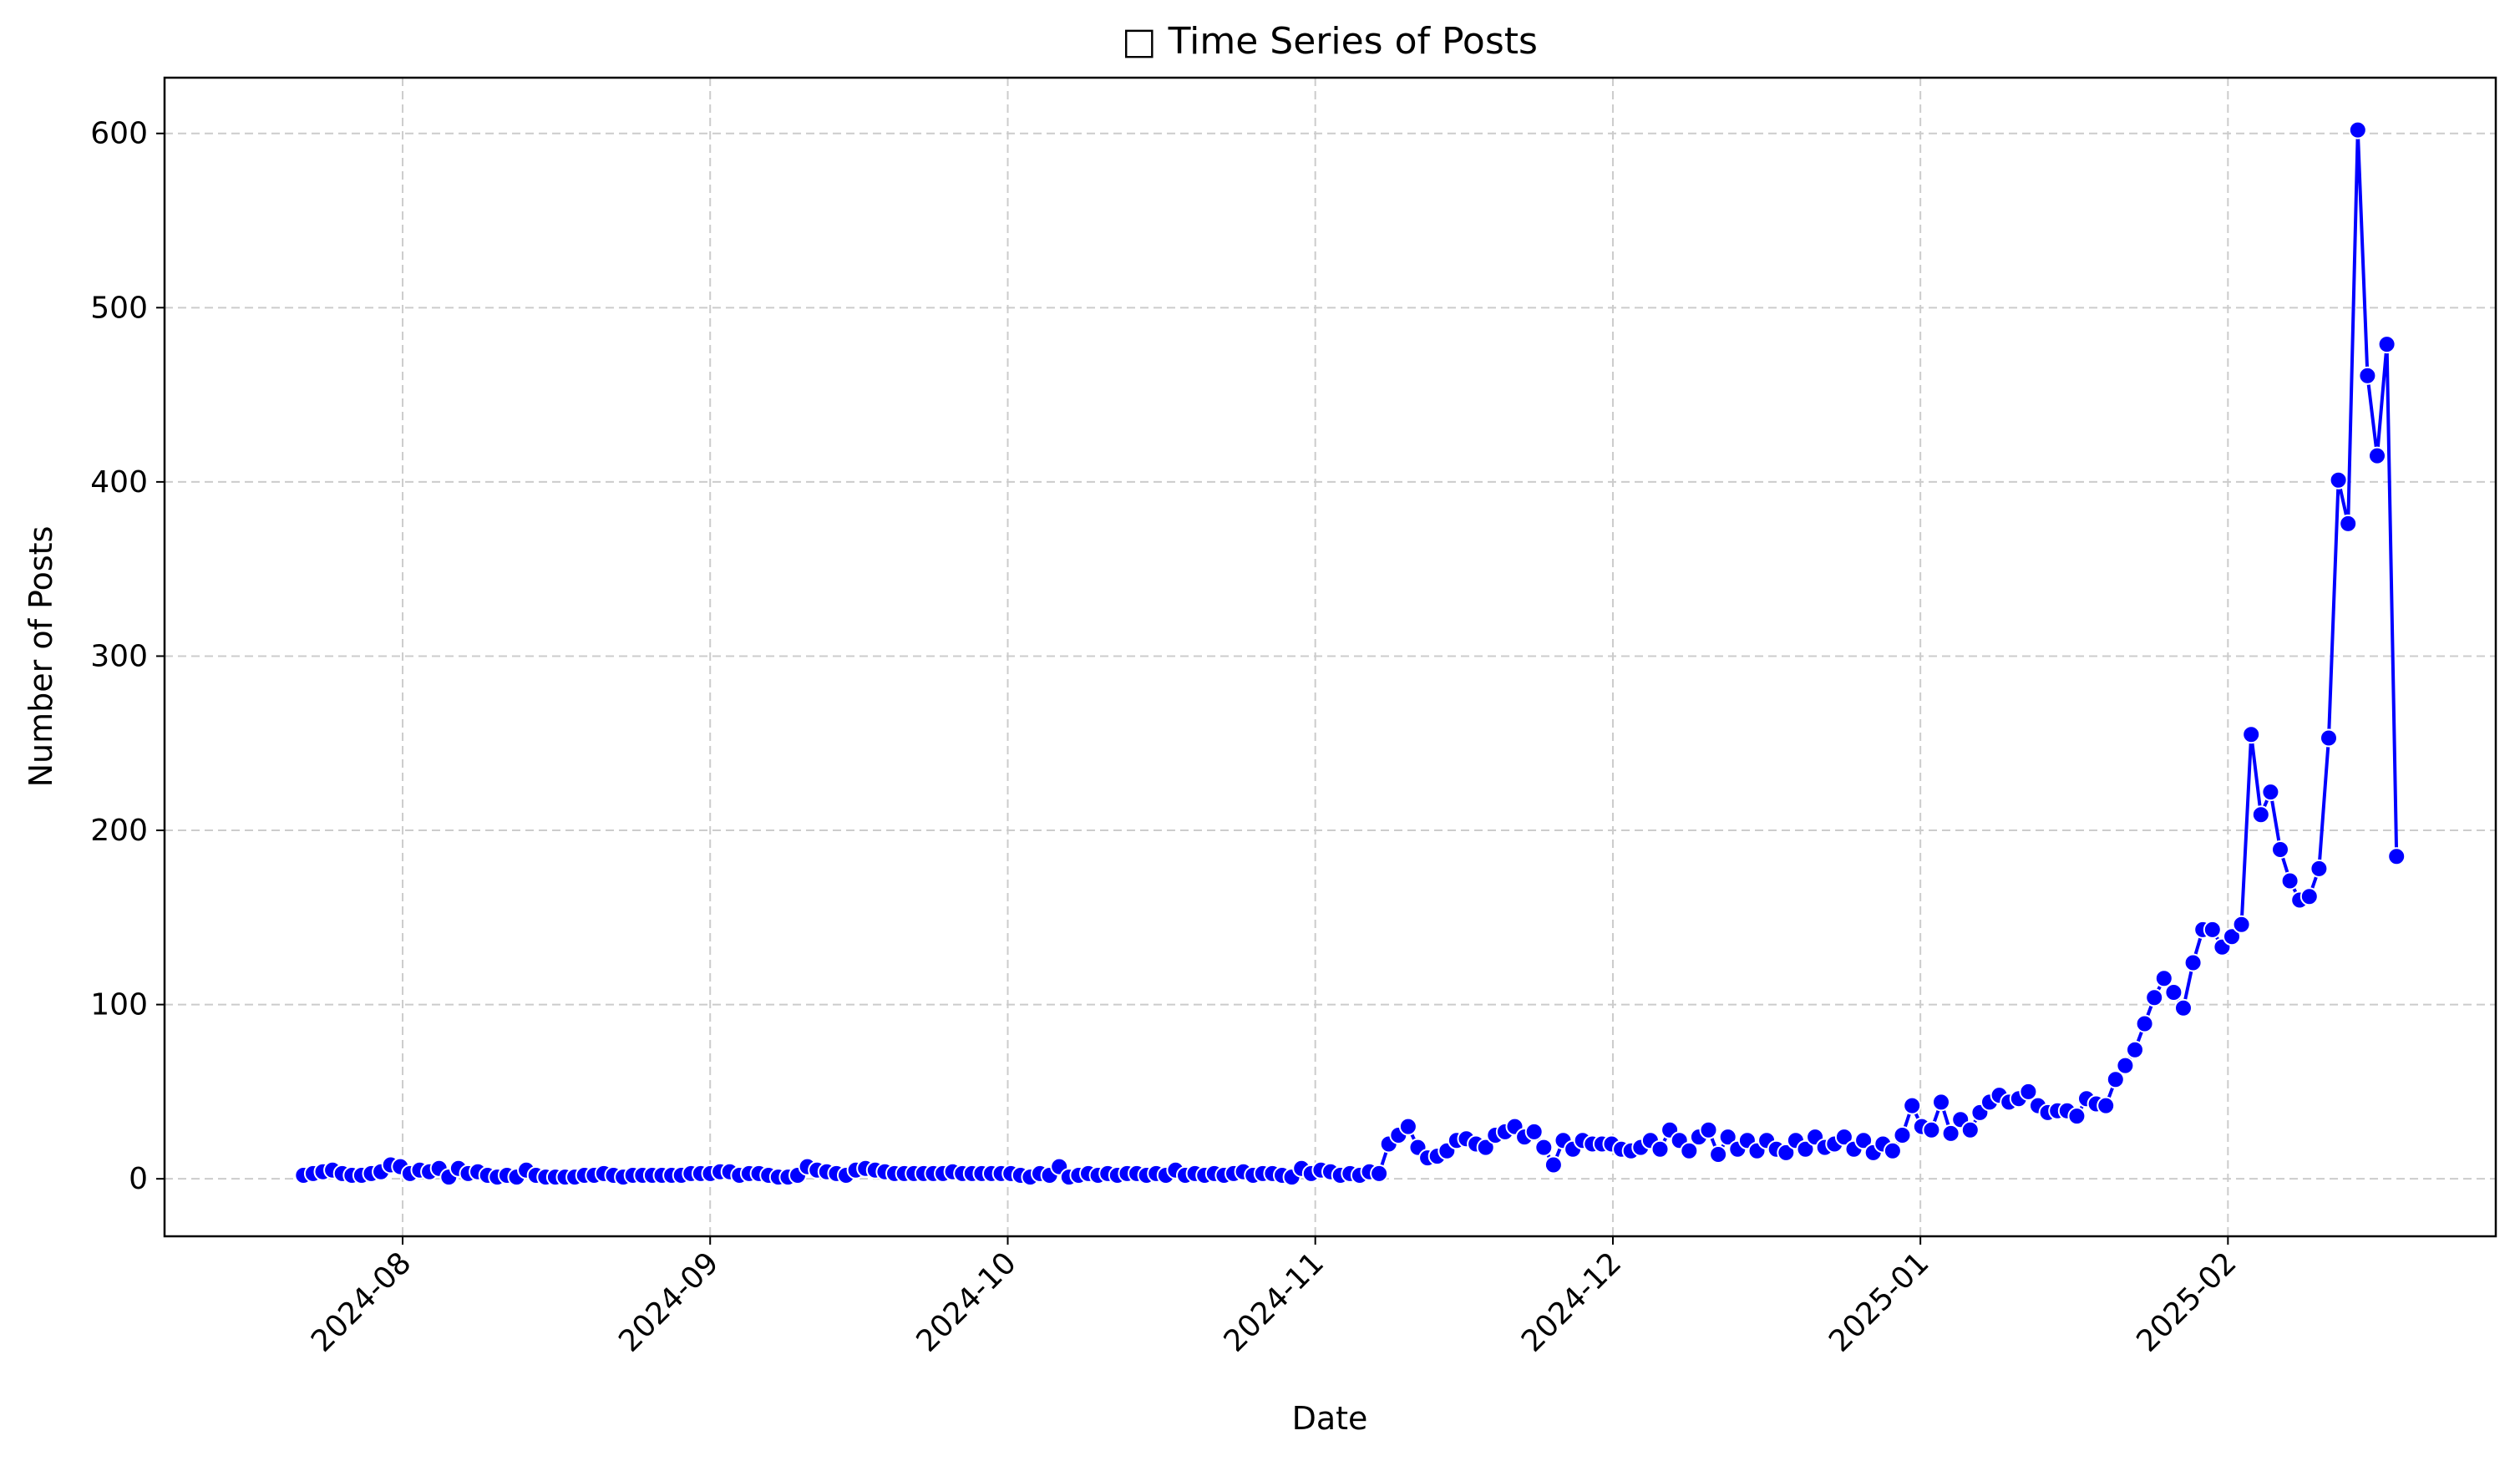 This screenshot has height=1461, width=2520. What do you see at coordinates (119, 308) in the screenshot?
I see `y-tick-label: 500` at bounding box center [119, 308].